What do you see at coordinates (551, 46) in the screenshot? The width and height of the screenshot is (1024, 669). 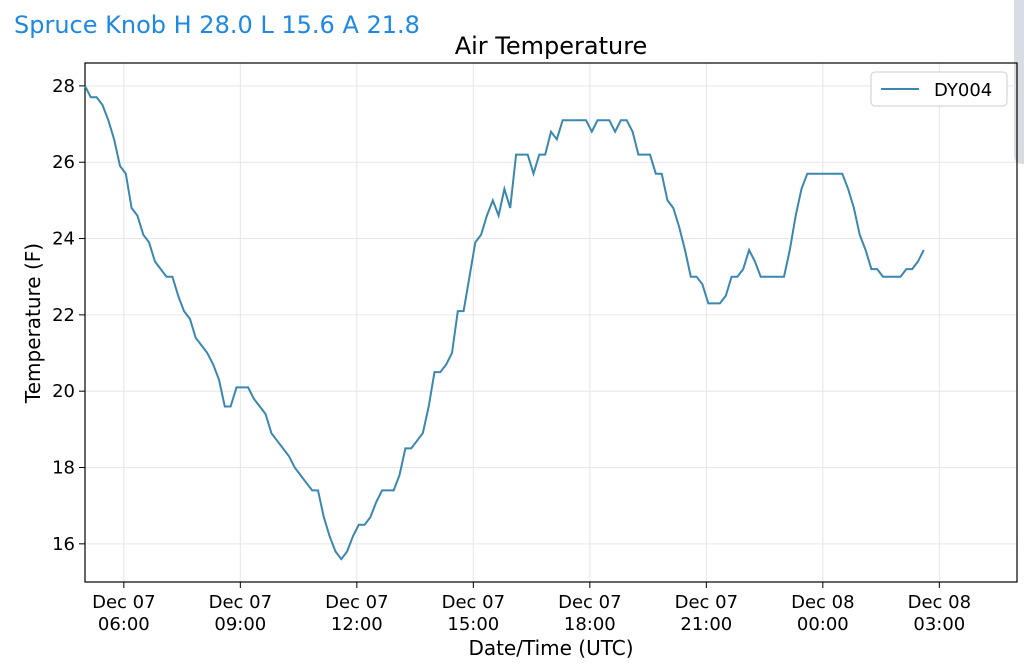 I see `chart-title: Air Temperature` at bounding box center [551, 46].